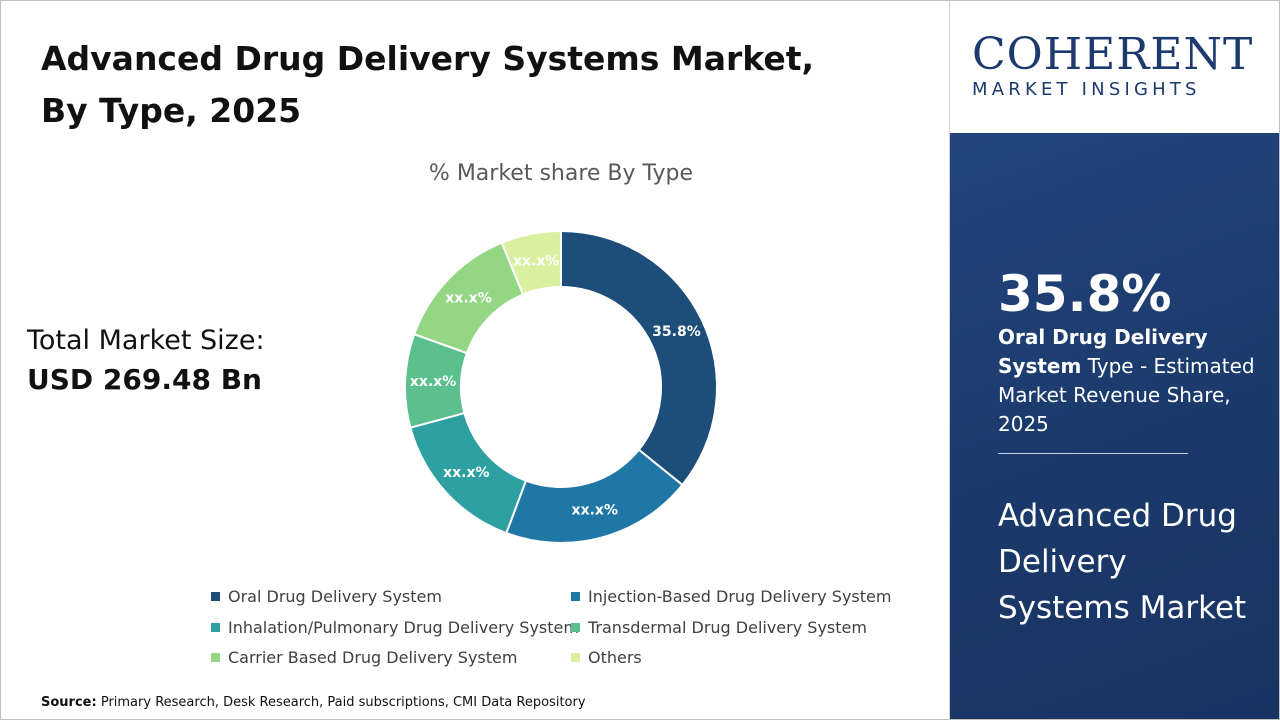  I want to click on highlight-bold: Oral Drug Delivery System, so click(1103, 351).